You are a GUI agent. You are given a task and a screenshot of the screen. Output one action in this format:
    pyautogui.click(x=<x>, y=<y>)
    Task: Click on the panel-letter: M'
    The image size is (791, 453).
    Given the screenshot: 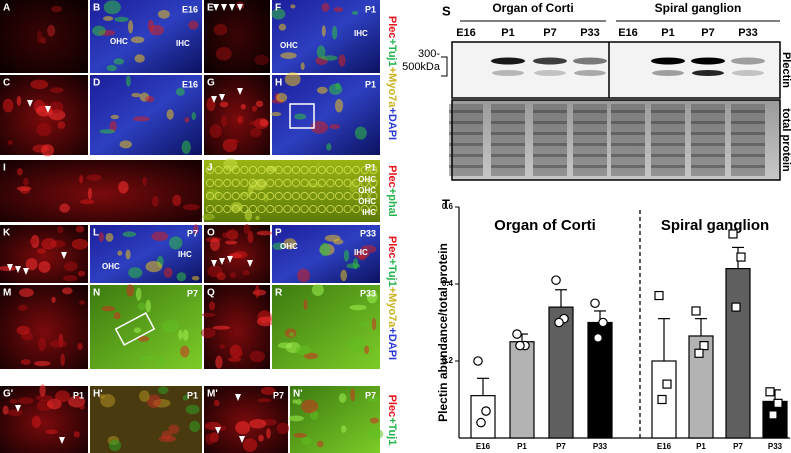 What is the action you would take?
    pyautogui.click(x=212, y=394)
    